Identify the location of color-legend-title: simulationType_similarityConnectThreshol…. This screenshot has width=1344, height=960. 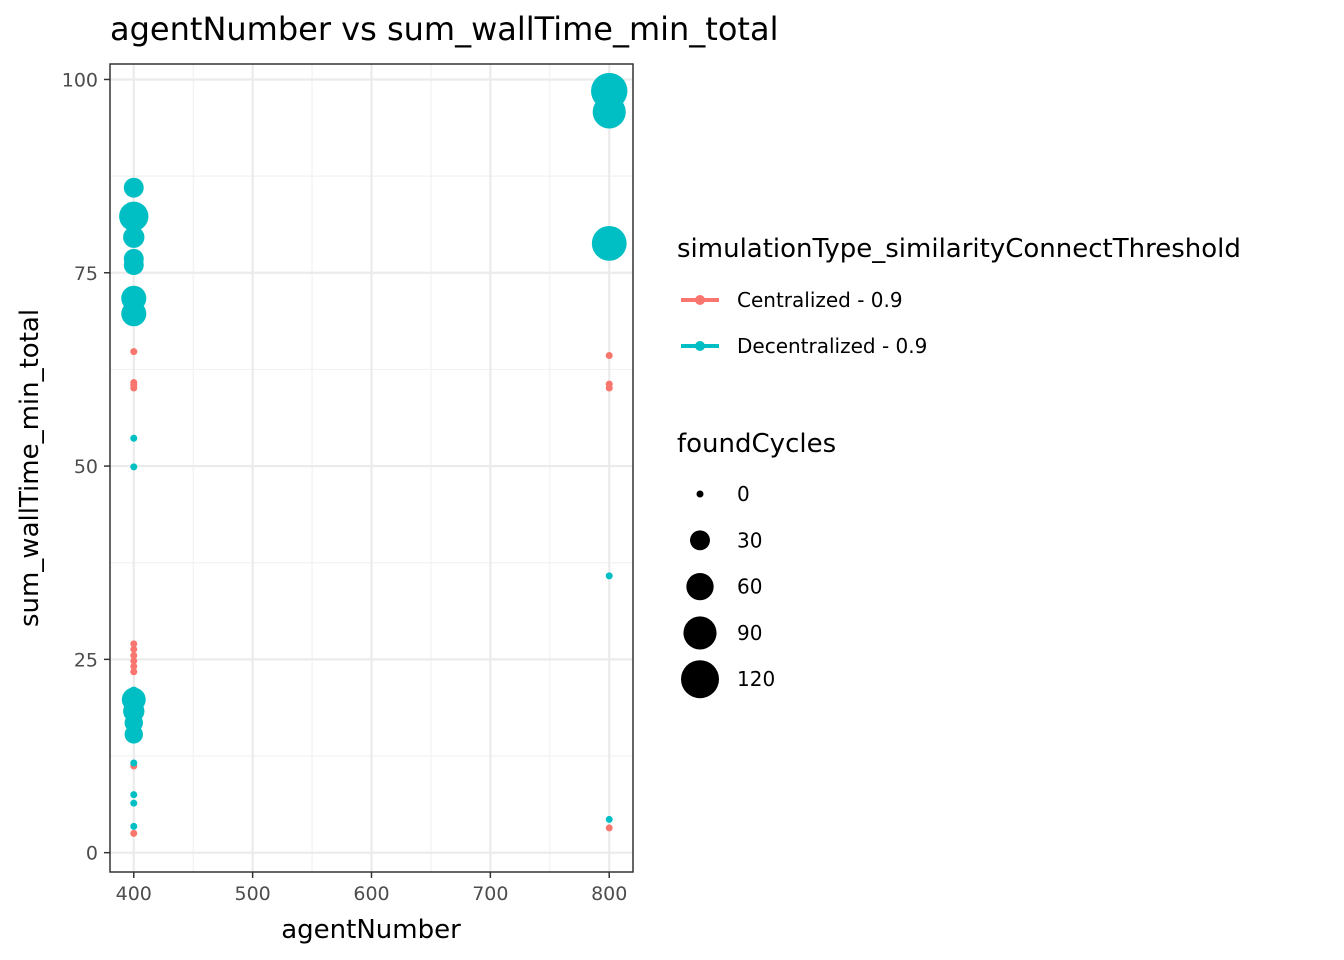
(959, 249).